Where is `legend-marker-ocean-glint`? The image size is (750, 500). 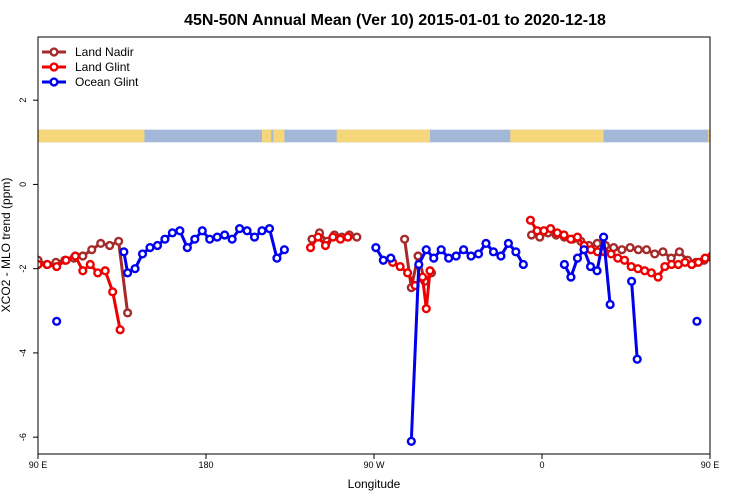
legend-marker-ocean-glint is located at coordinates (54, 82).